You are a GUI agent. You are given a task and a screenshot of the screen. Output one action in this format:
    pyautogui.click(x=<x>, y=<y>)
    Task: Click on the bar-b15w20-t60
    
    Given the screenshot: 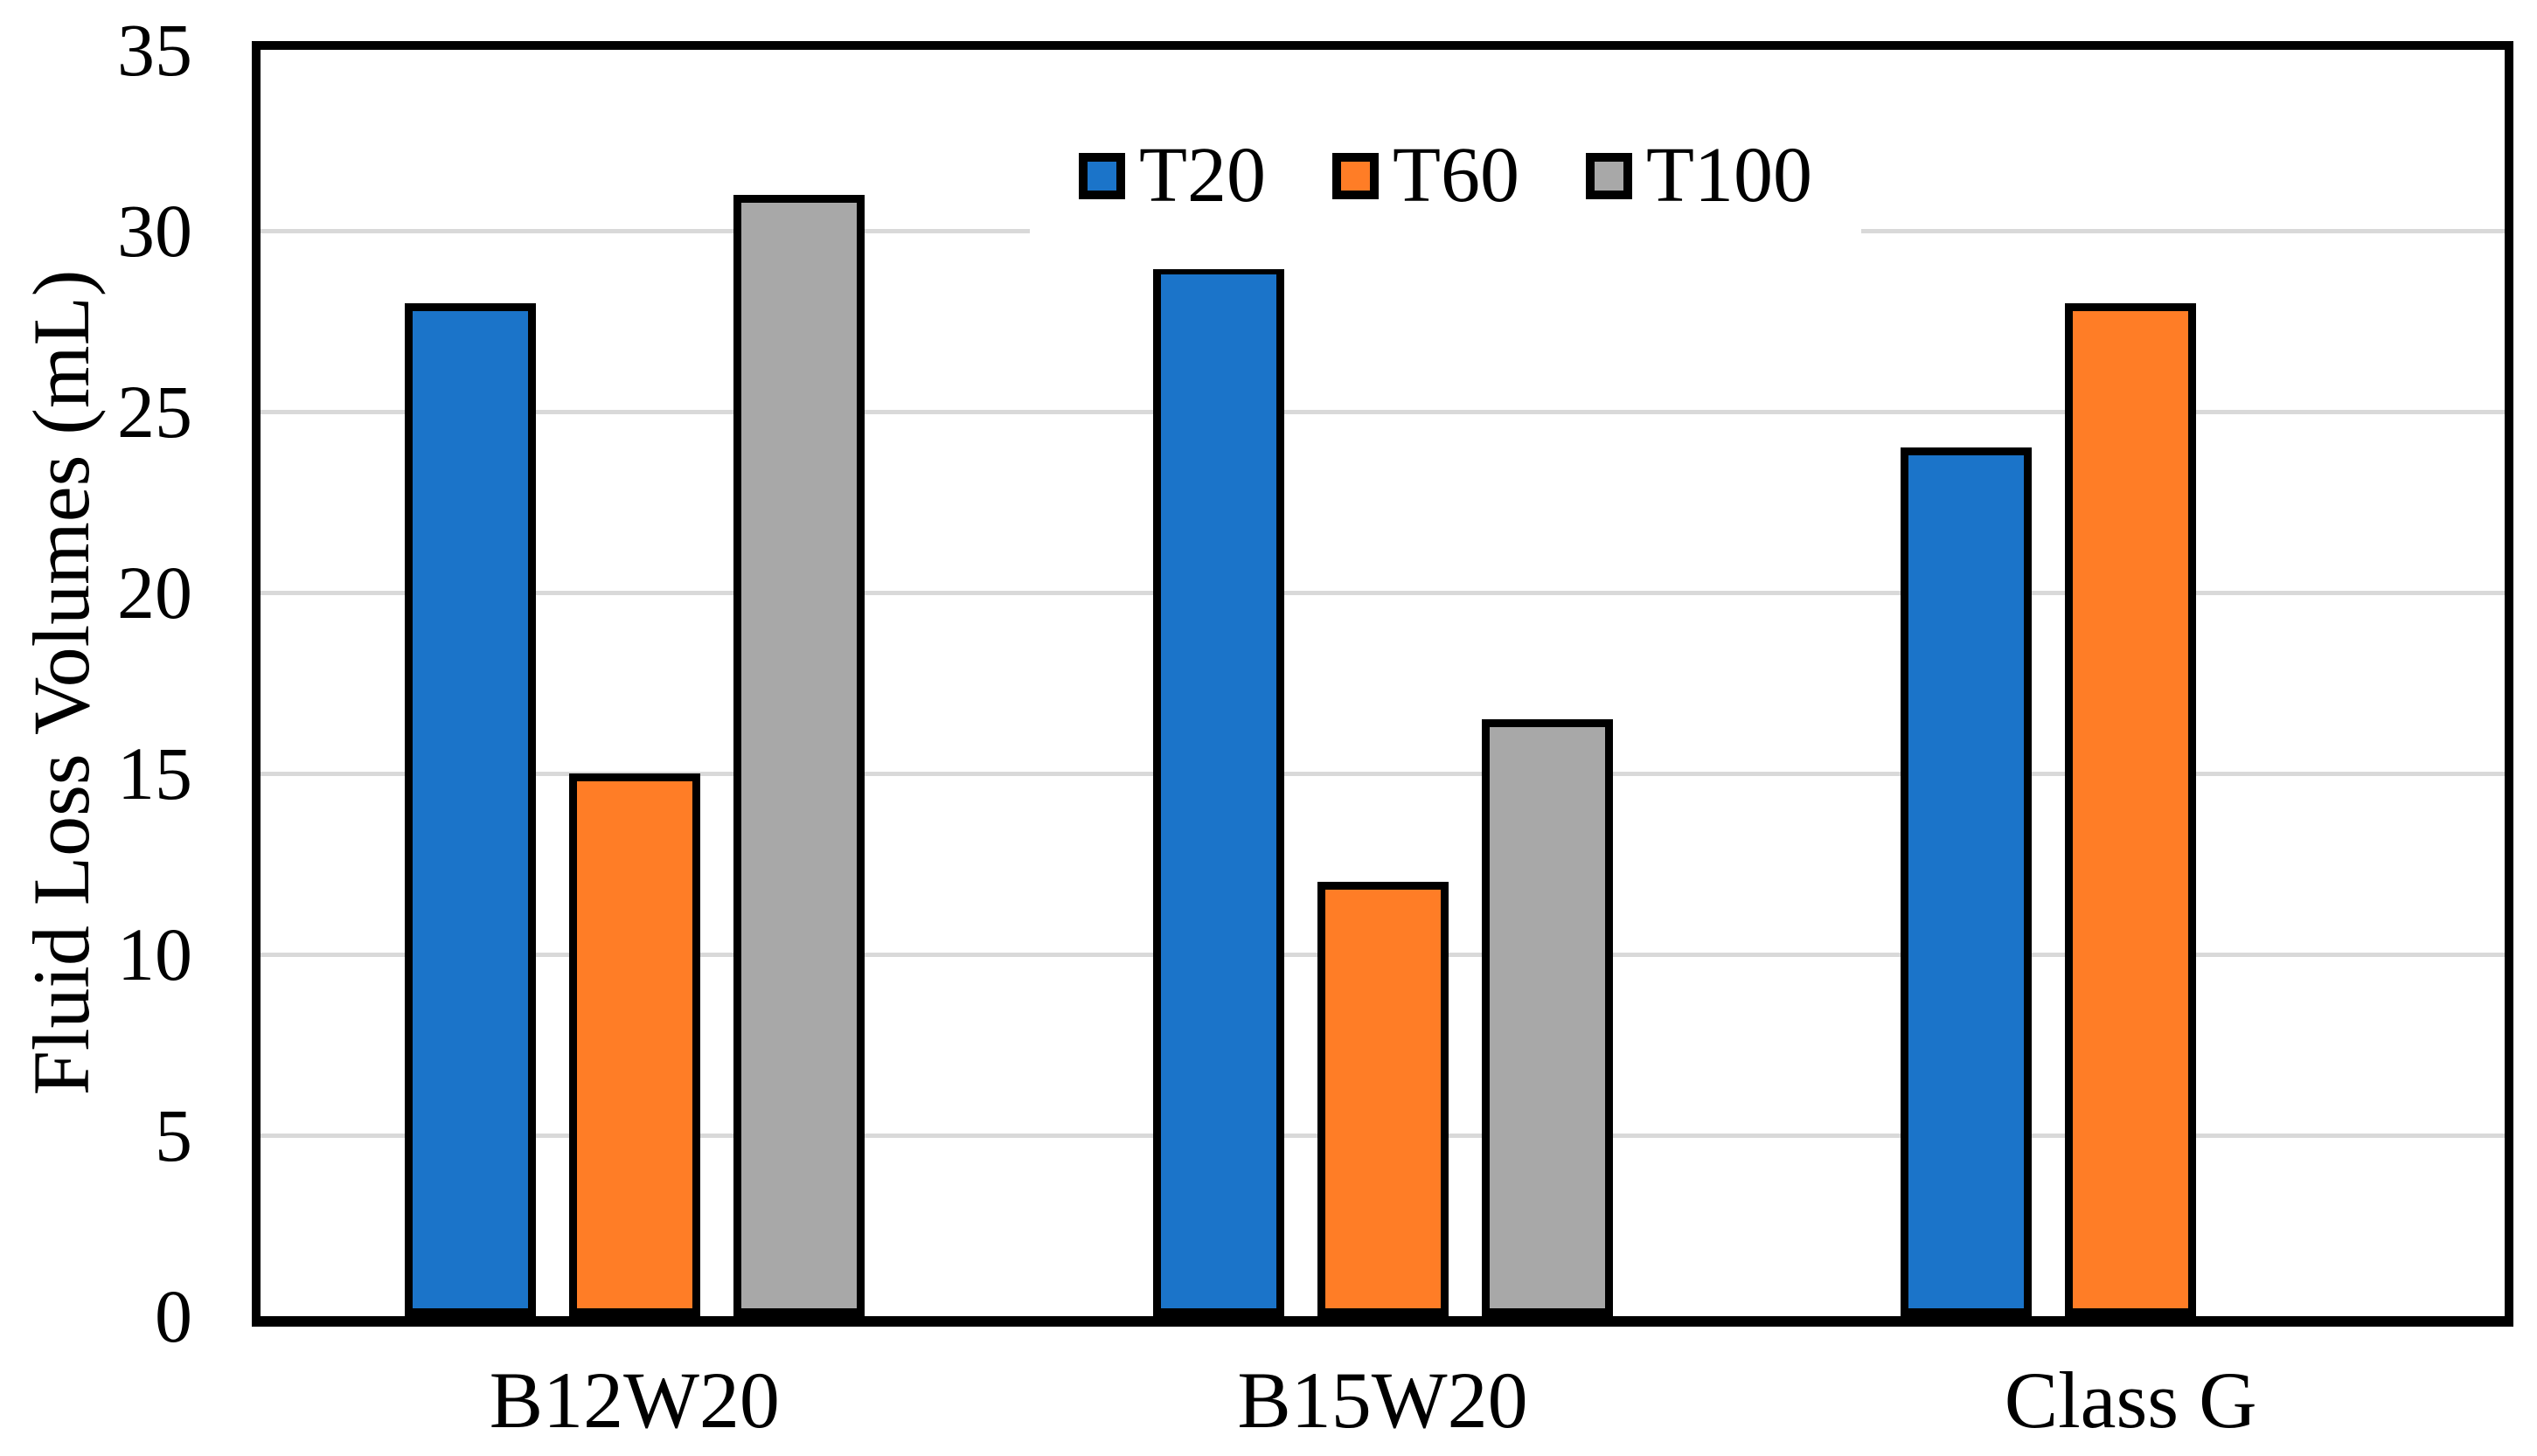 What is the action you would take?
    pyautogui.click(x=1383, y=1099)
    